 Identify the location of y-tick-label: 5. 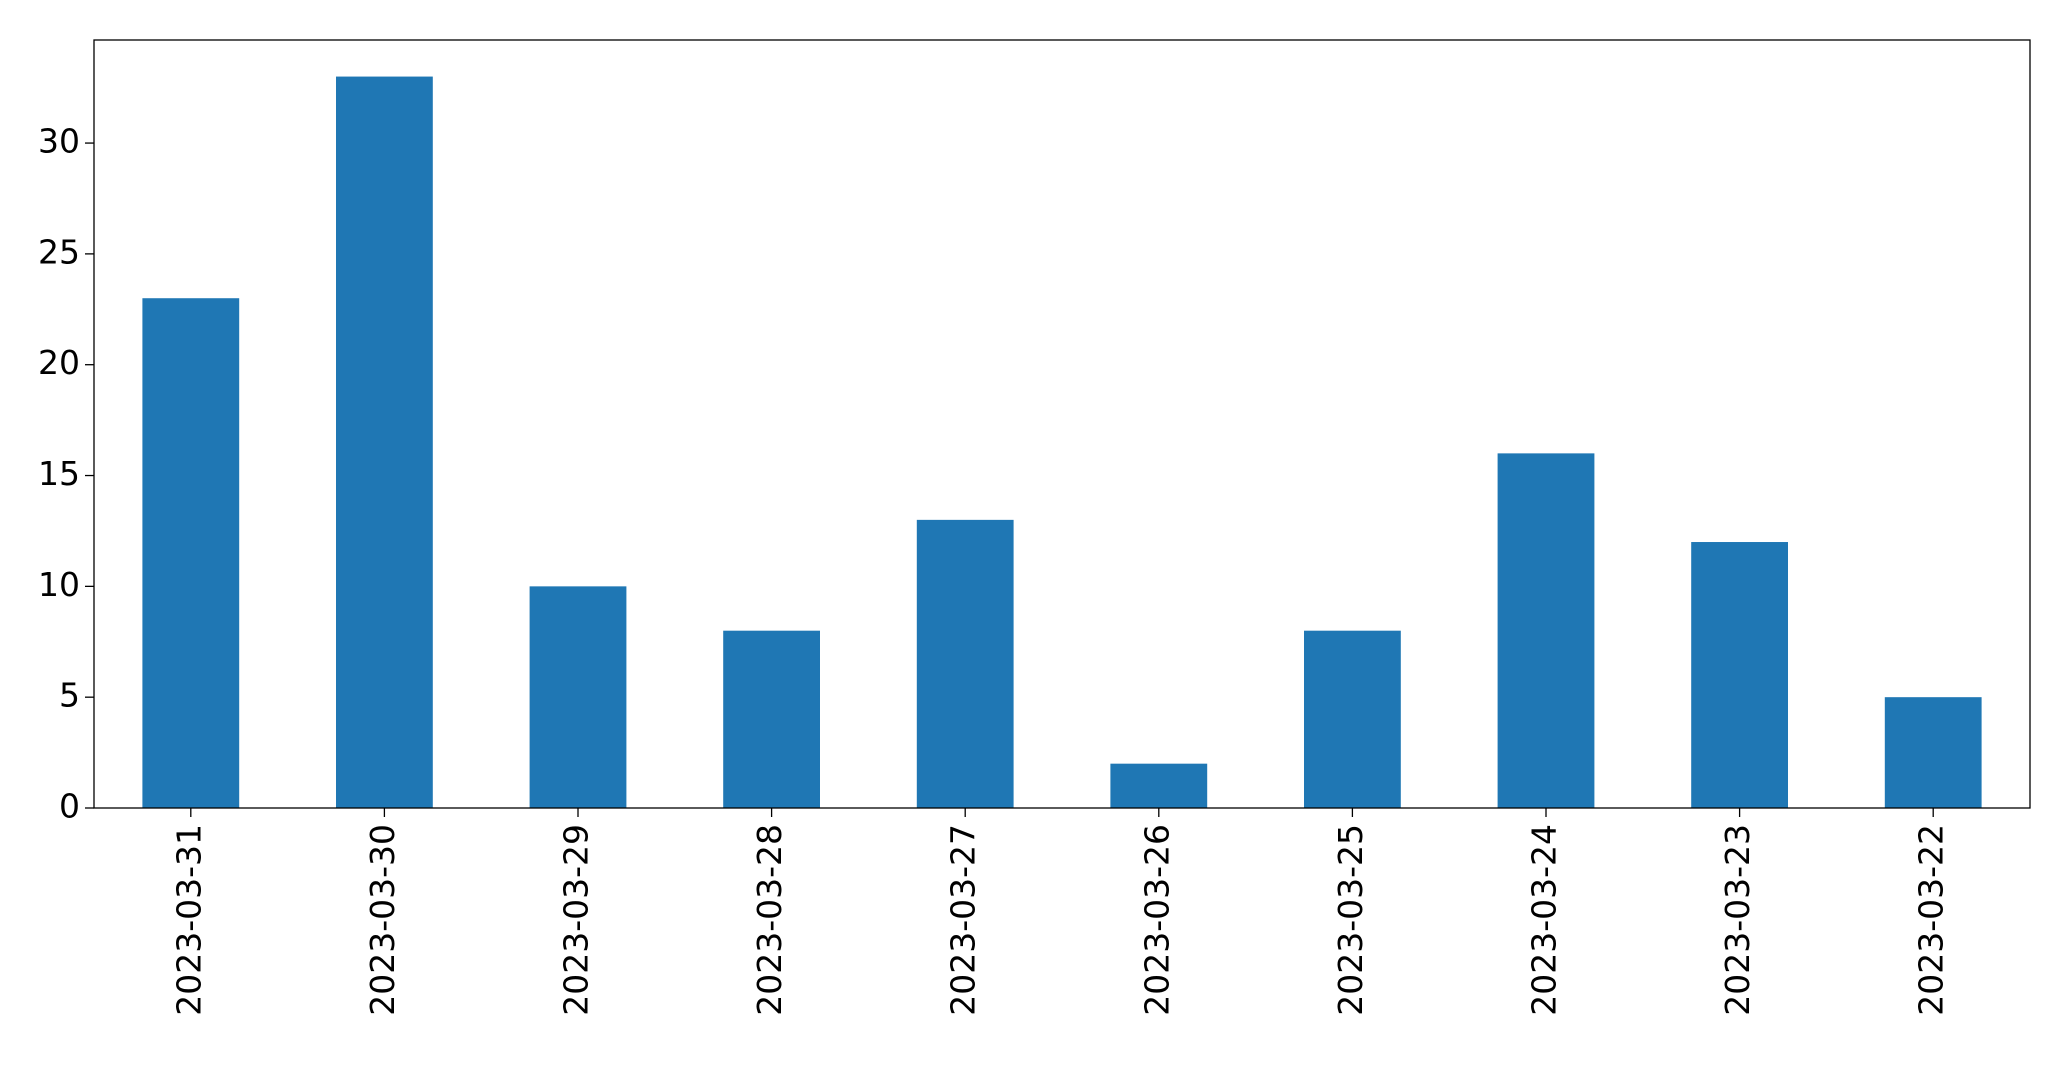
(69, 695).